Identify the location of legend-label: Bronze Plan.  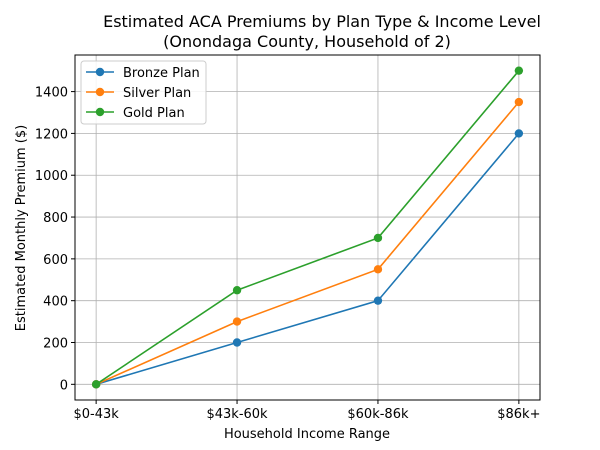
(161, 73).